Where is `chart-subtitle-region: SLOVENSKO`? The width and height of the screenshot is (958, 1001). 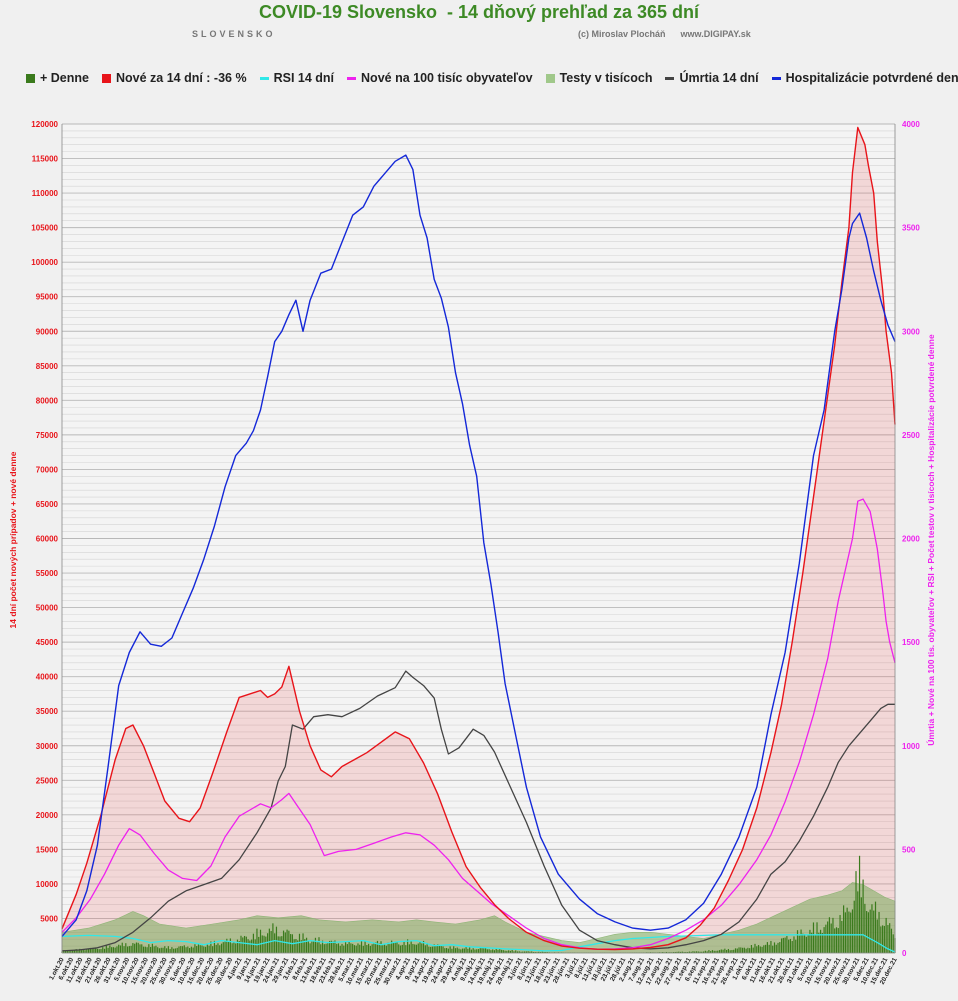 chart-subtitle-region: SLOVENSKO is located at coordinates (234, 34).